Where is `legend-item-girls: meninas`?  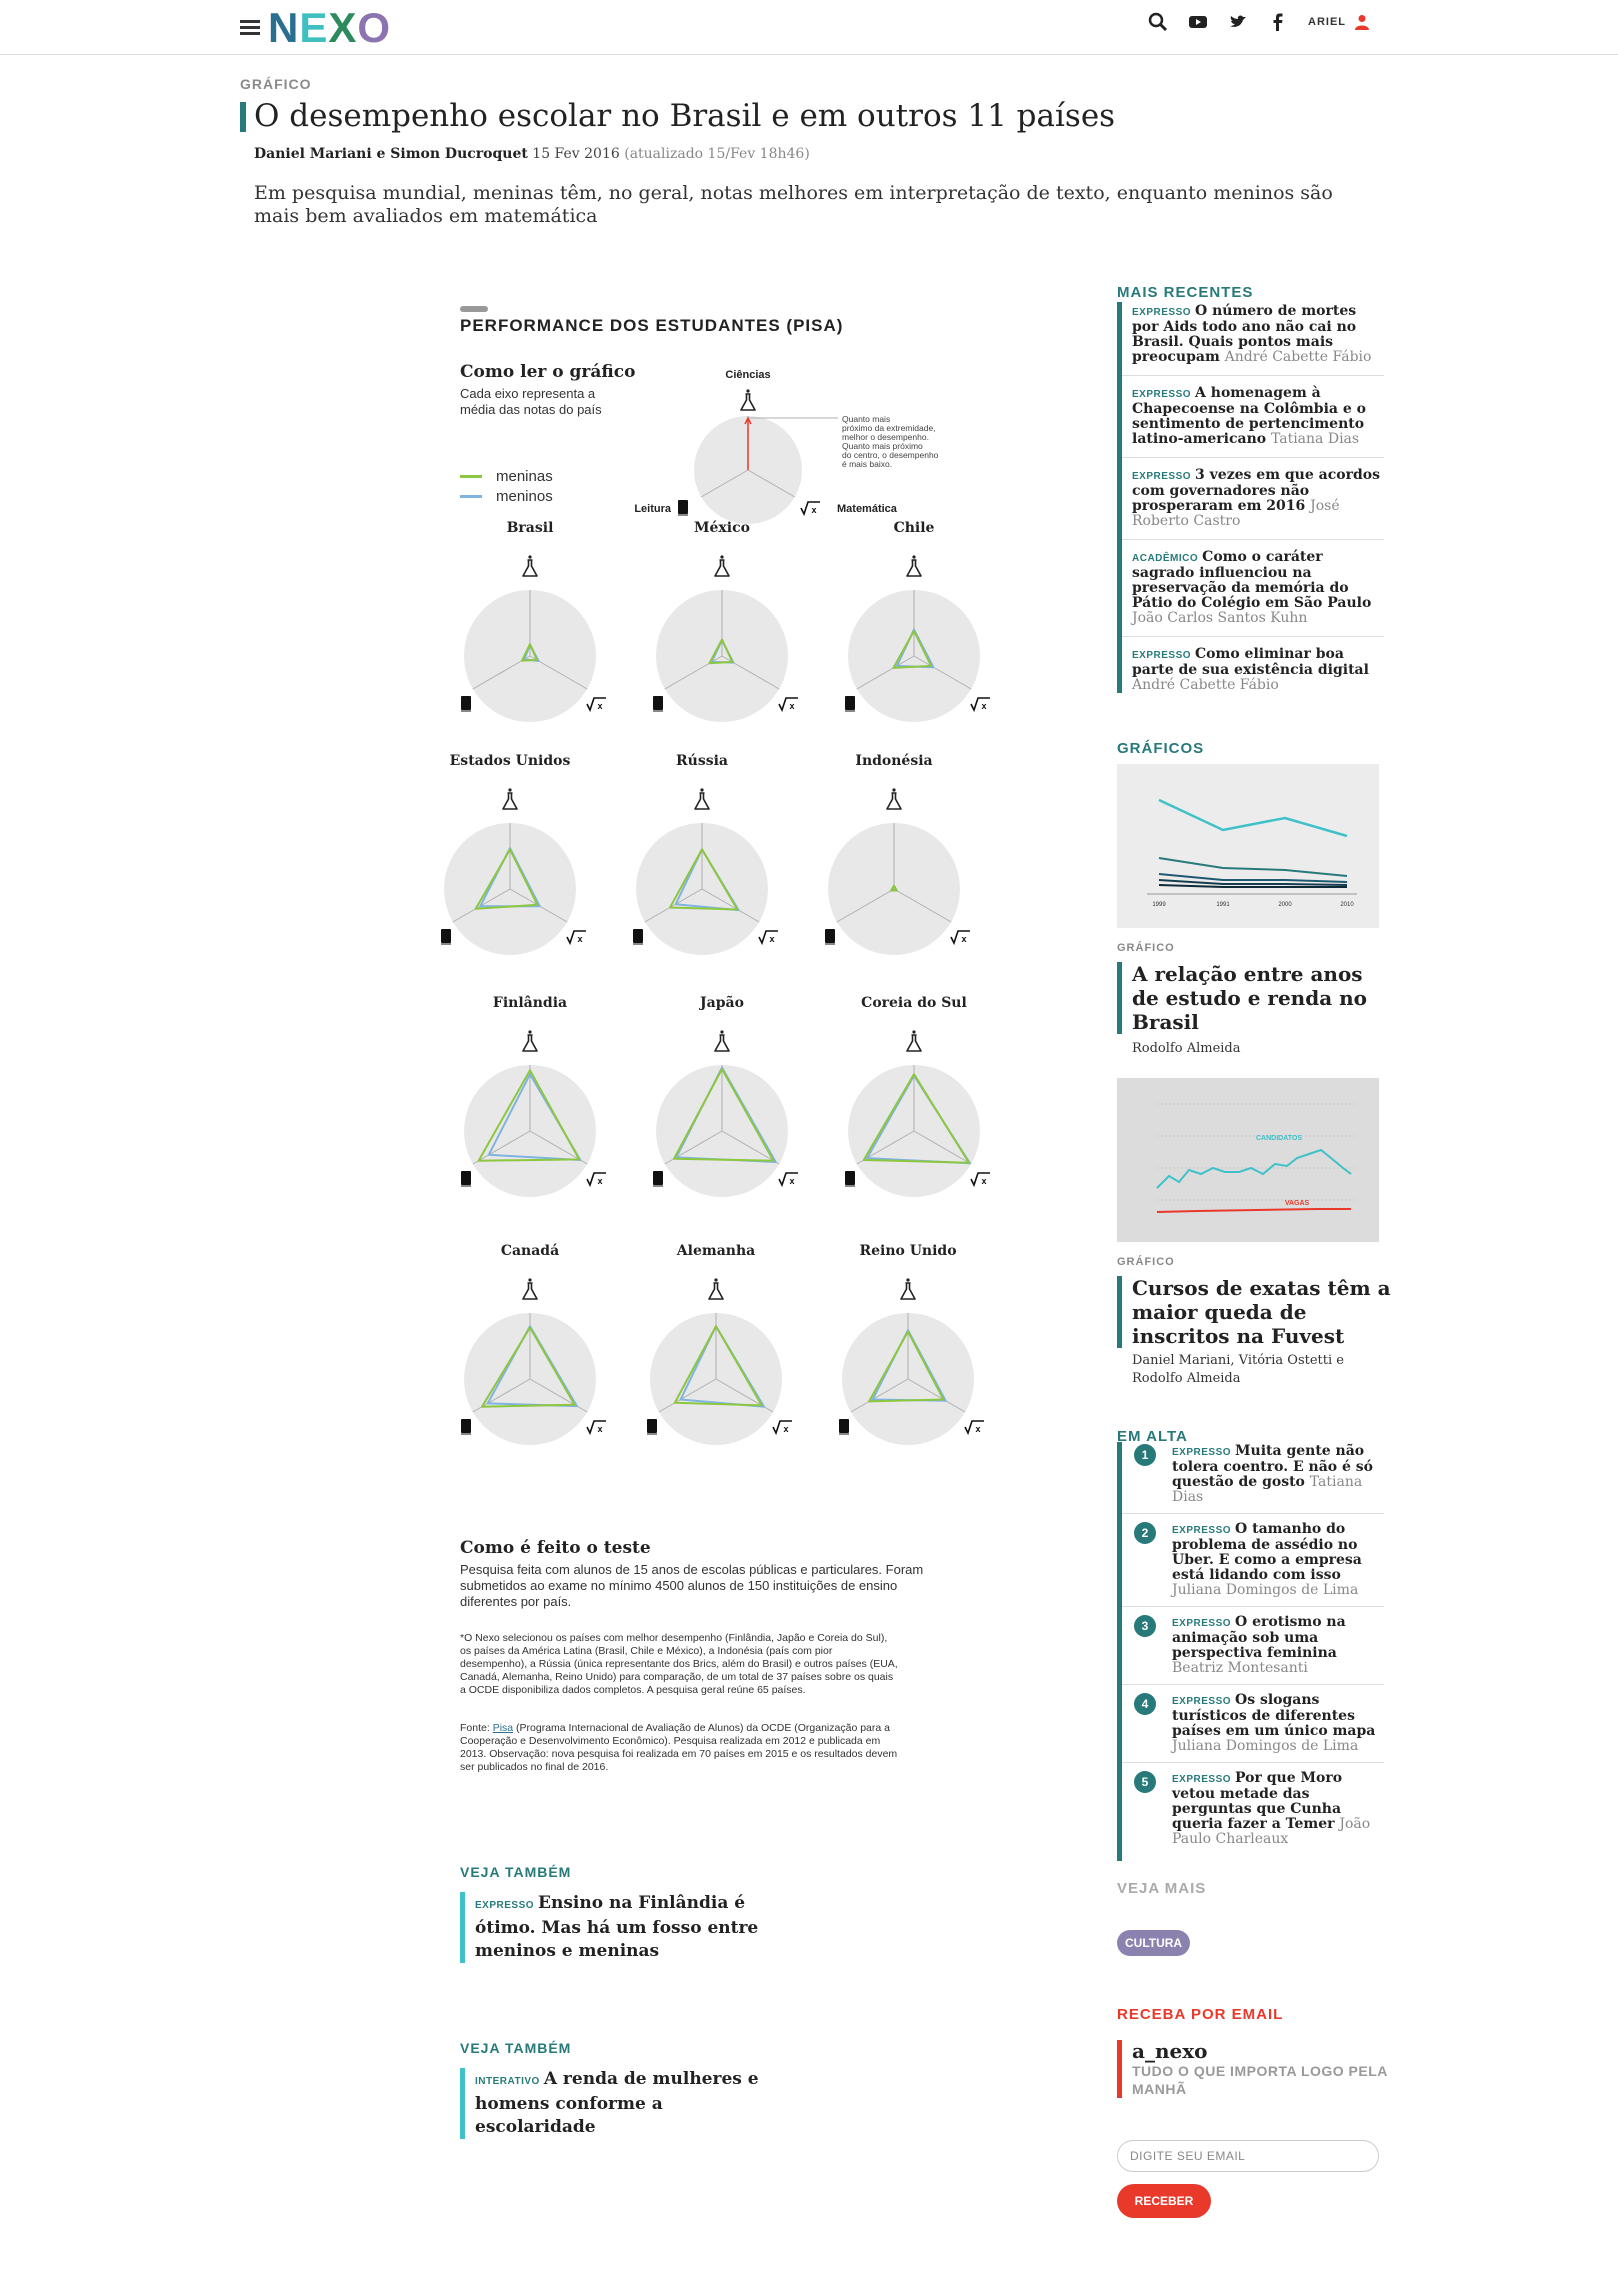 legend-item-girls: meninas is located at coordinates (506, 476).